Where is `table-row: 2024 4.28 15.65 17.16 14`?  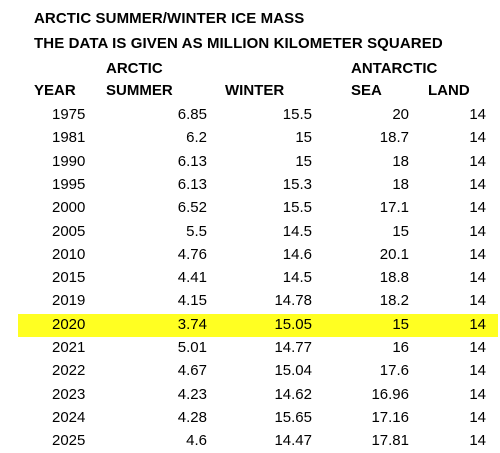
table-row: 2024 4.28 15.65 17.16 14 is located at coordinates (250, 418).